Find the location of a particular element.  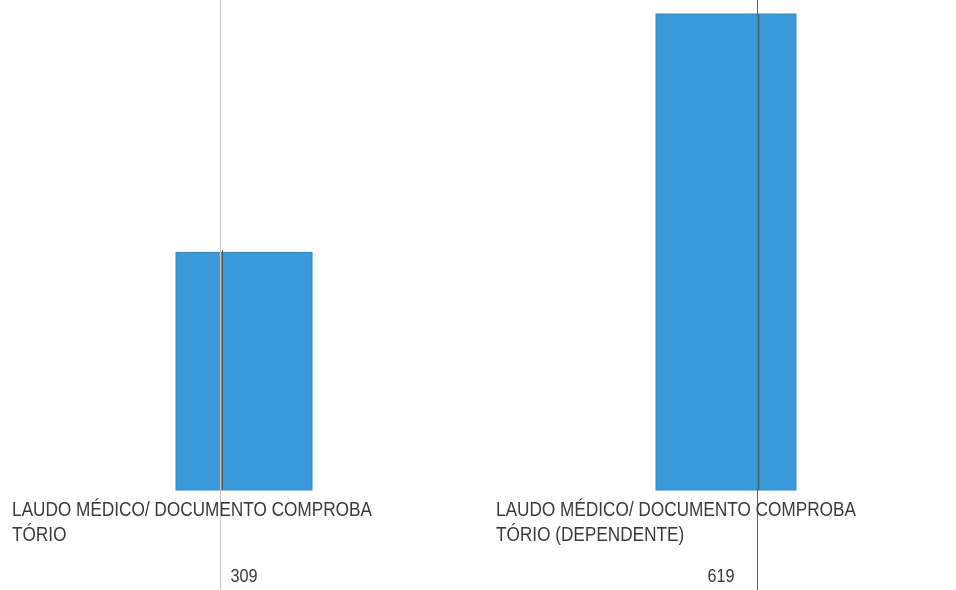

category-label-2-line-1: LAUDO MÉDICO/ DOCUMENTO COMPROBA is located at coordinates (676, 510).